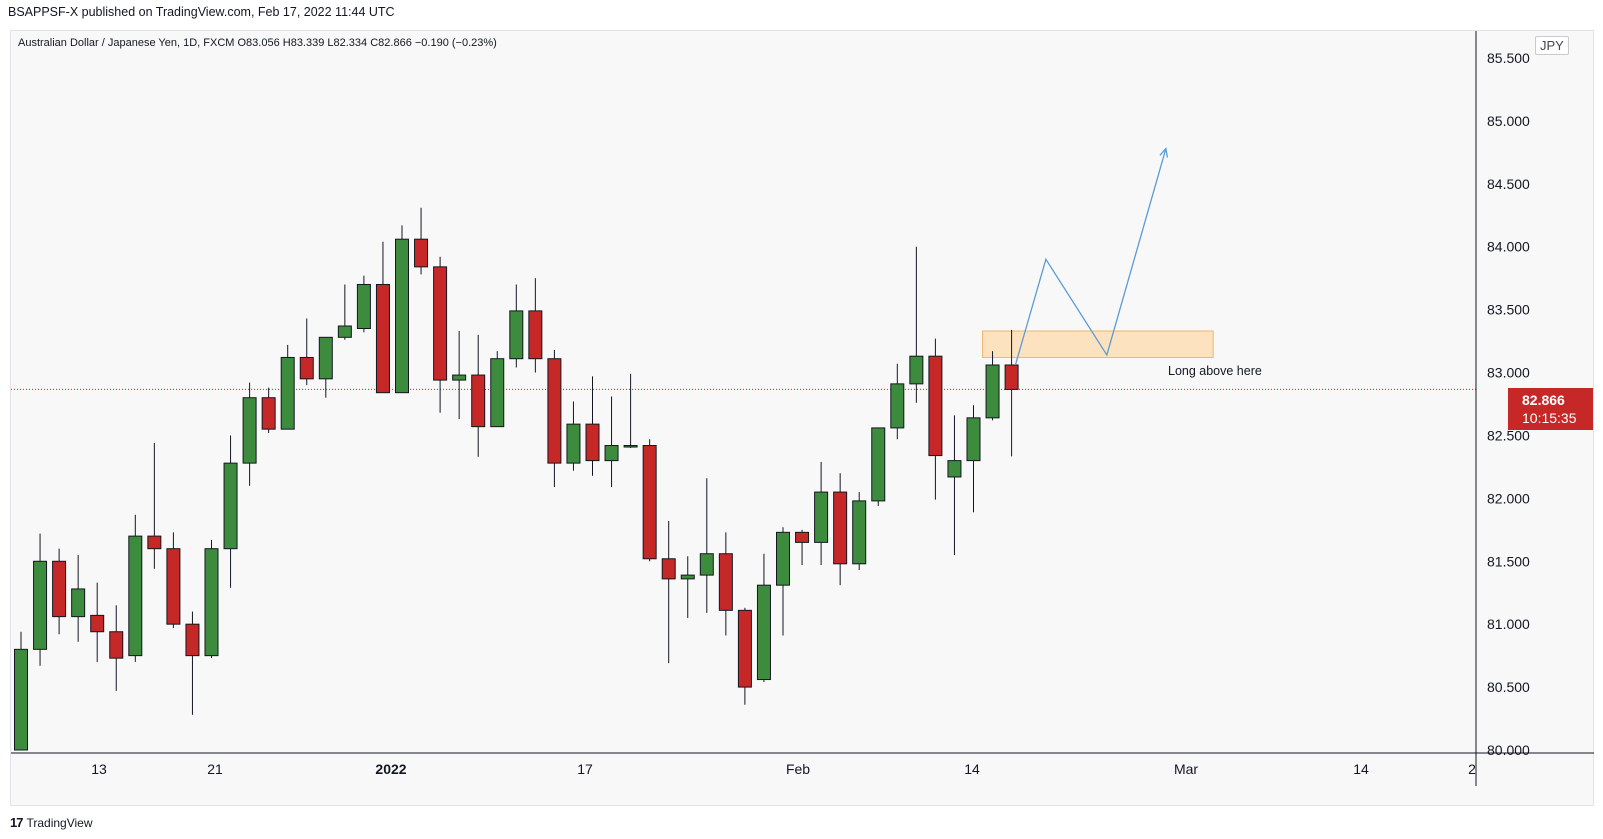  I want to click on zone-annotation-label: Long above here, so click(1215, 371).